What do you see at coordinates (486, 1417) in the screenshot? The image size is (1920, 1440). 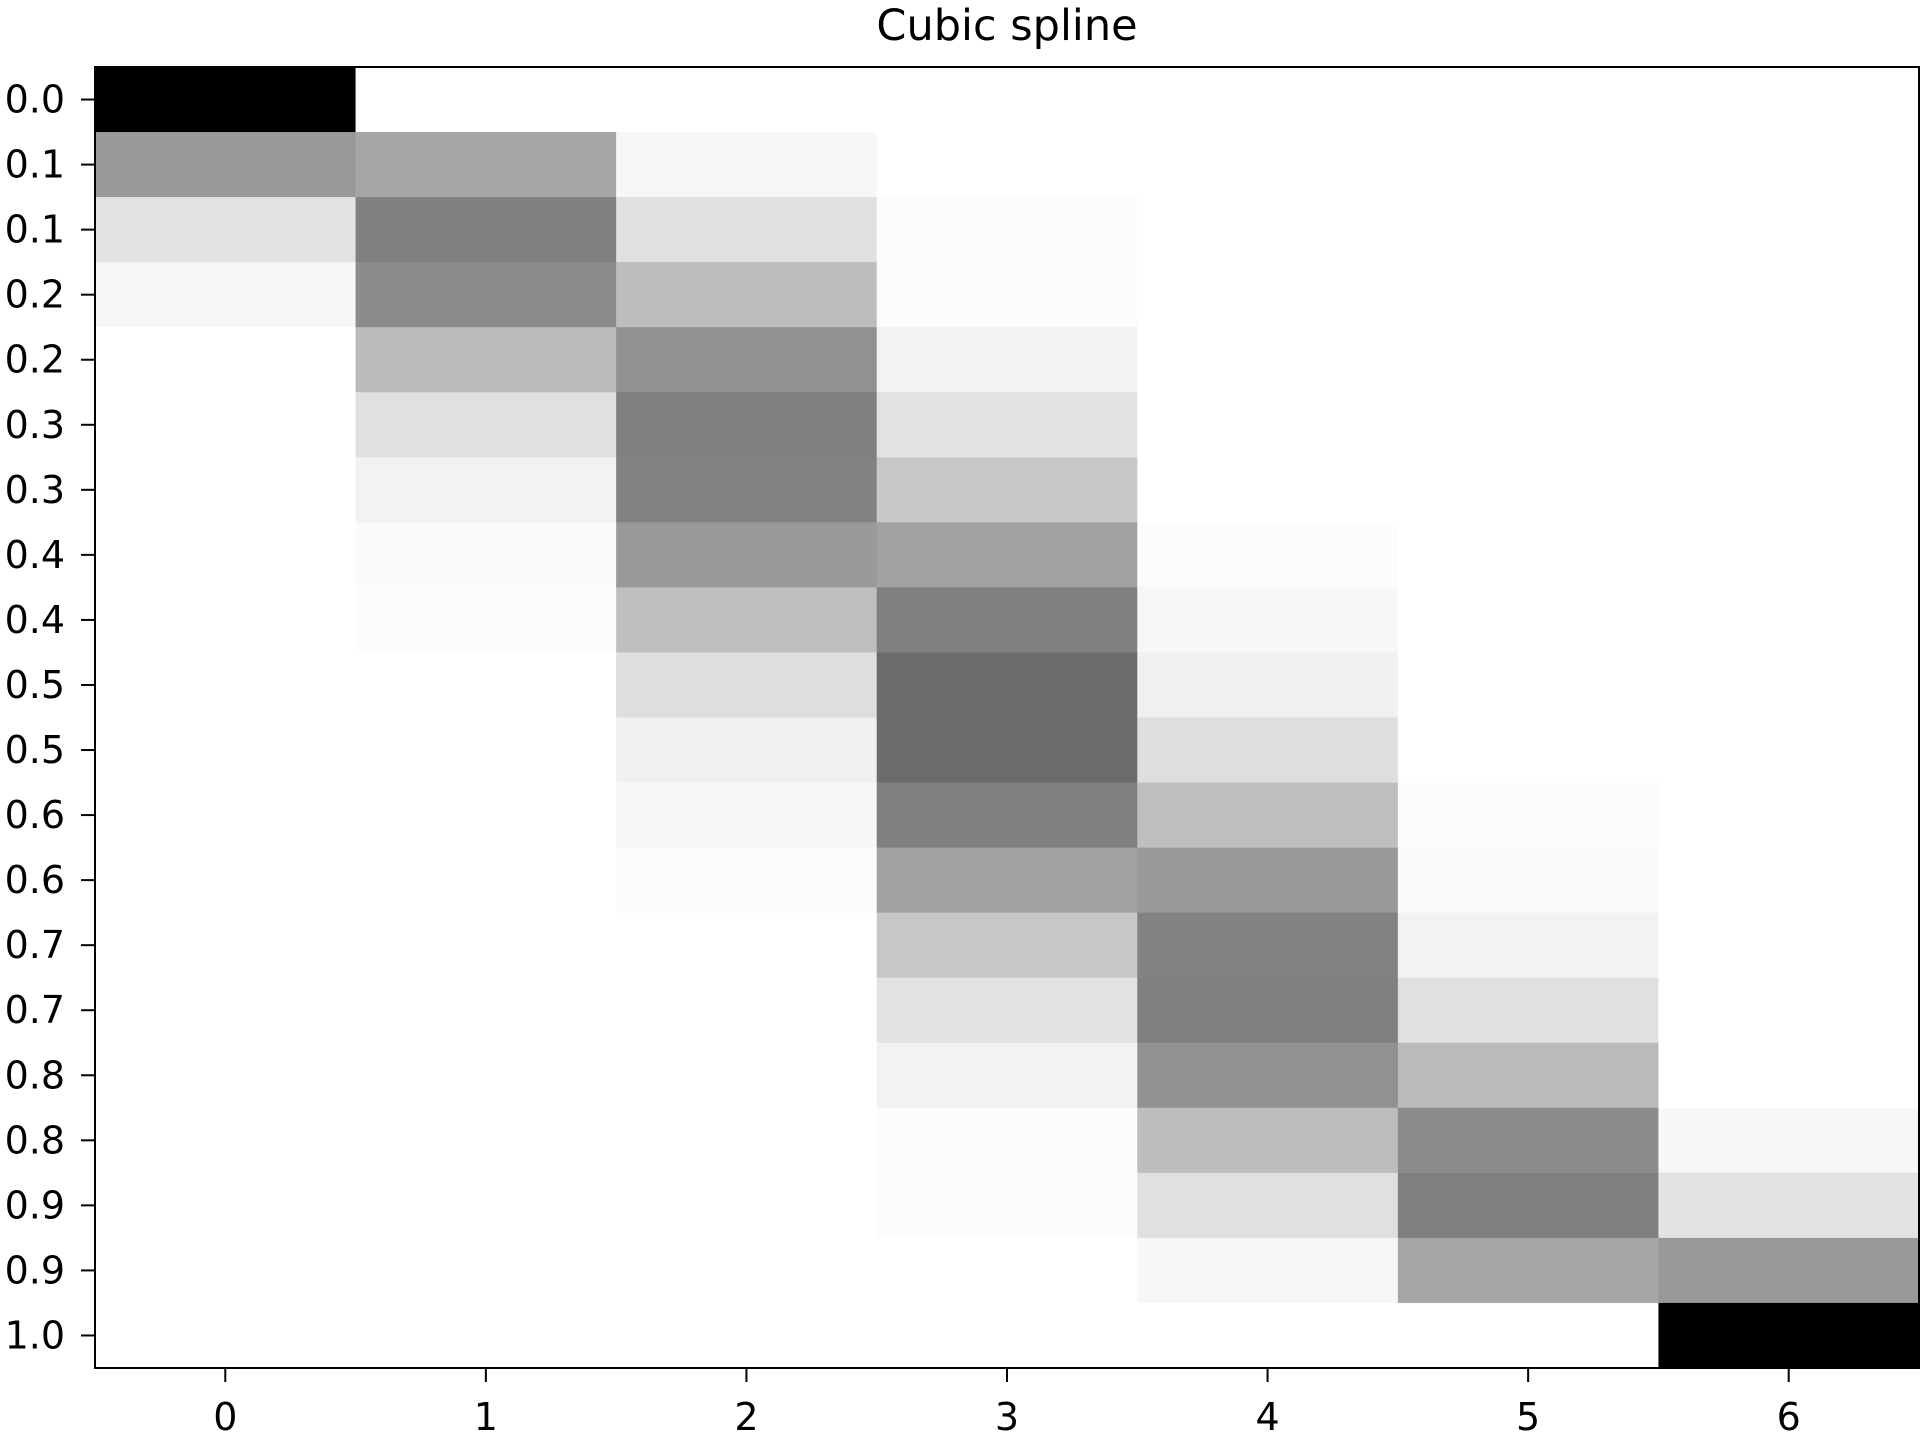 I see `x-tick-label: 1` at bounding box center [486, 1417].